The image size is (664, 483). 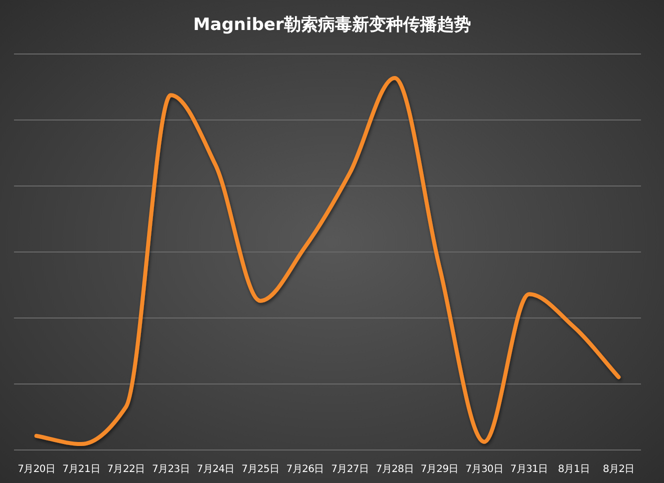 I want to click on x-tick: 7月26日, so click(x=305, y=469).